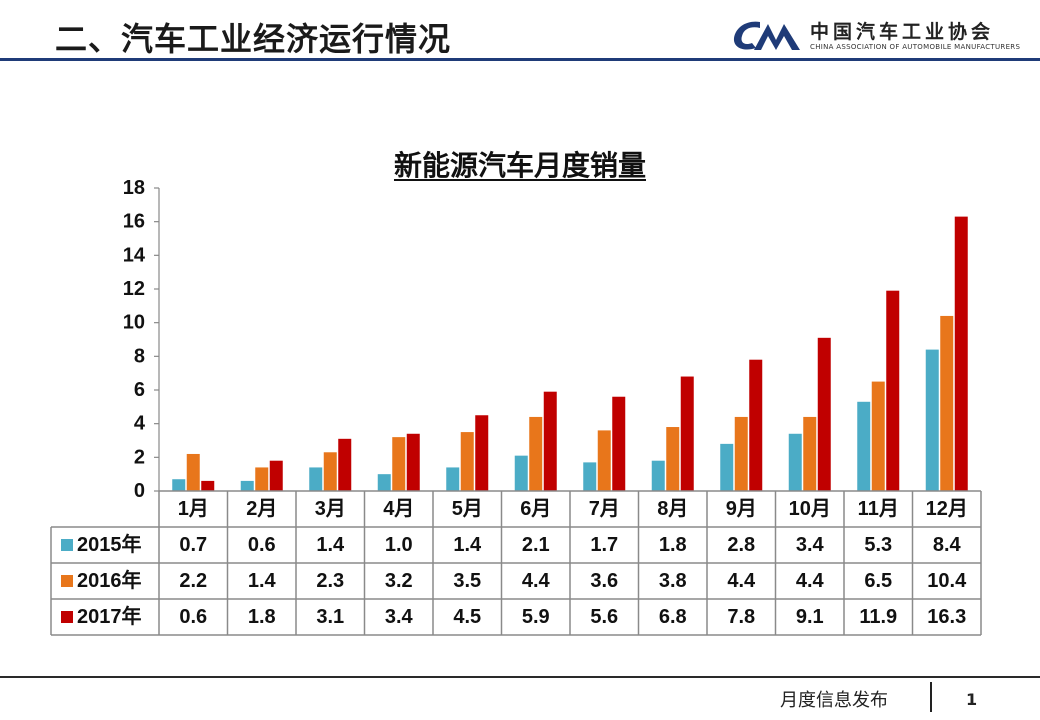  Describe the element at coordinates (673, 581) in the screenshot. I see `data-label: 3.8` at that location.